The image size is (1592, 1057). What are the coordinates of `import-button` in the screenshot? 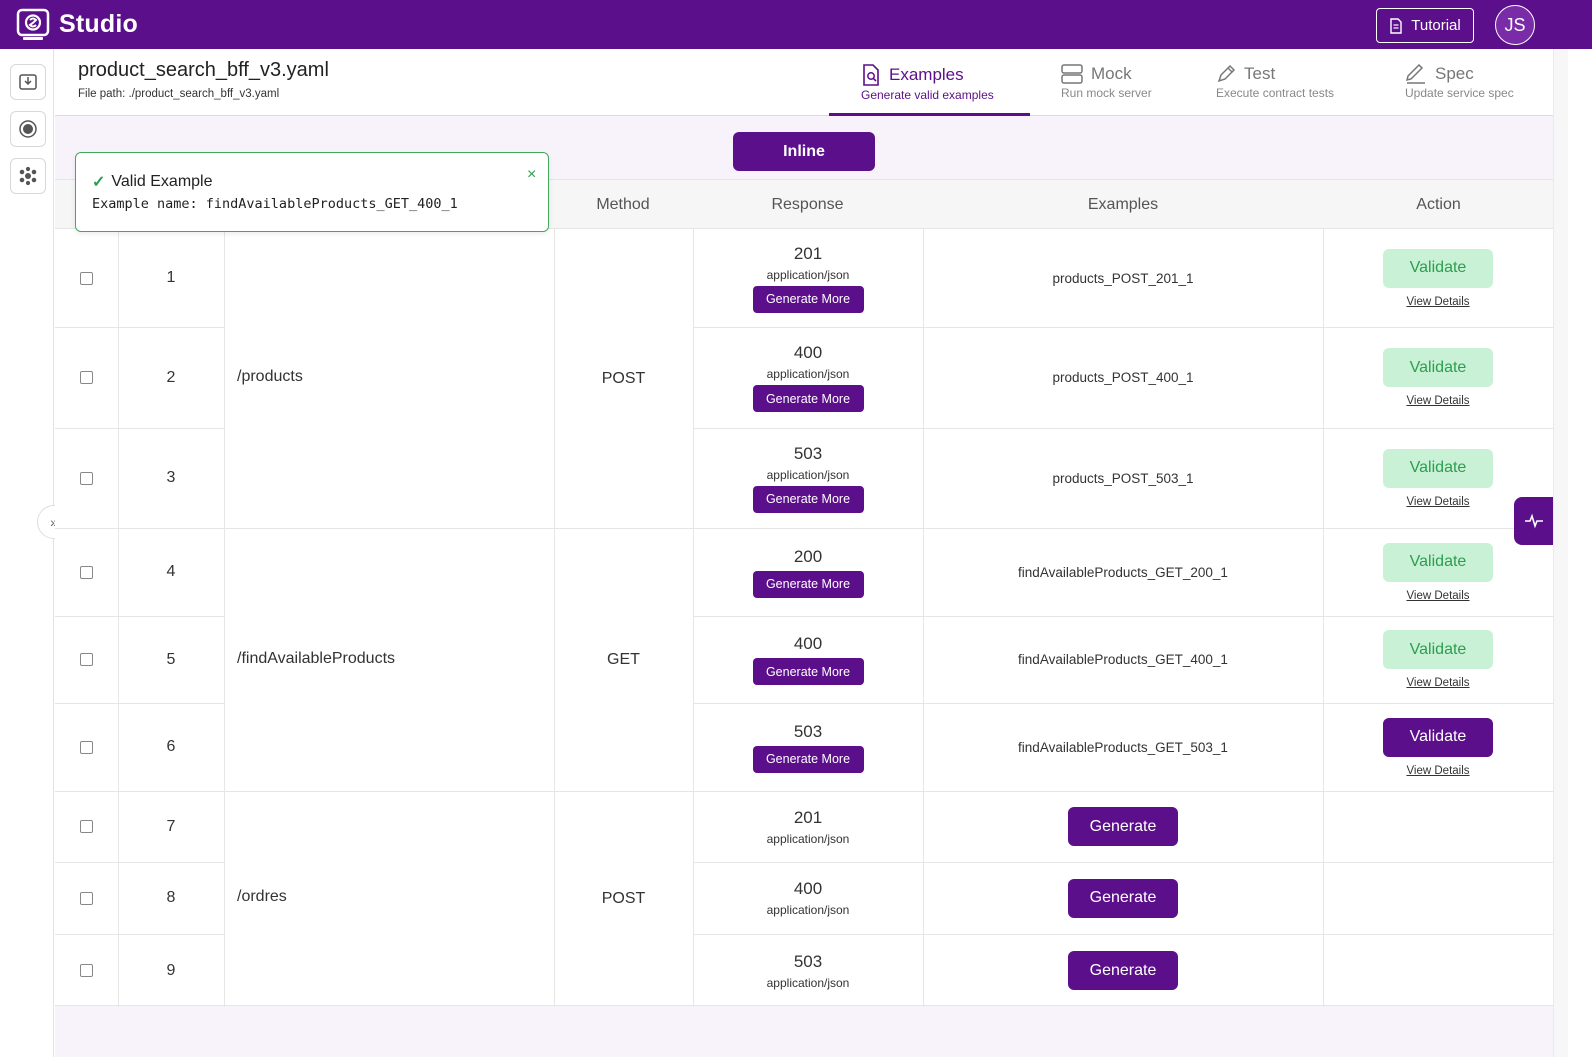 It's located at (28, 82).